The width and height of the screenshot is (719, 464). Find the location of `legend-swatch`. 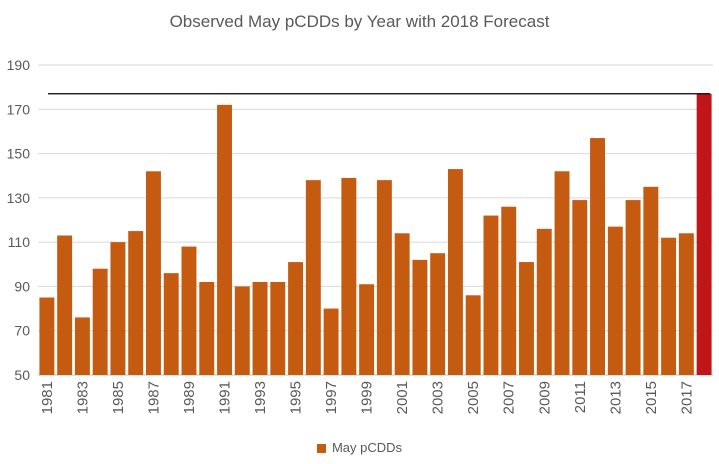

legend-swatch is located at coordinates (321, 449).